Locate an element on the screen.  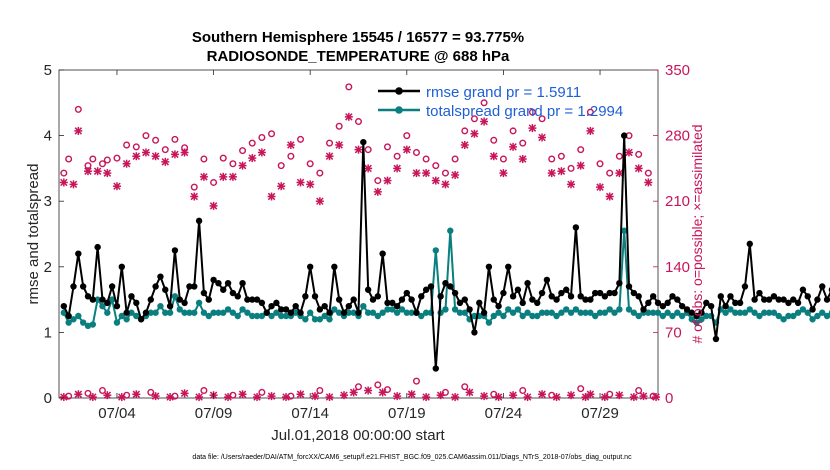
y-tick-label-right: 210 is located at coordinates (677, 201).